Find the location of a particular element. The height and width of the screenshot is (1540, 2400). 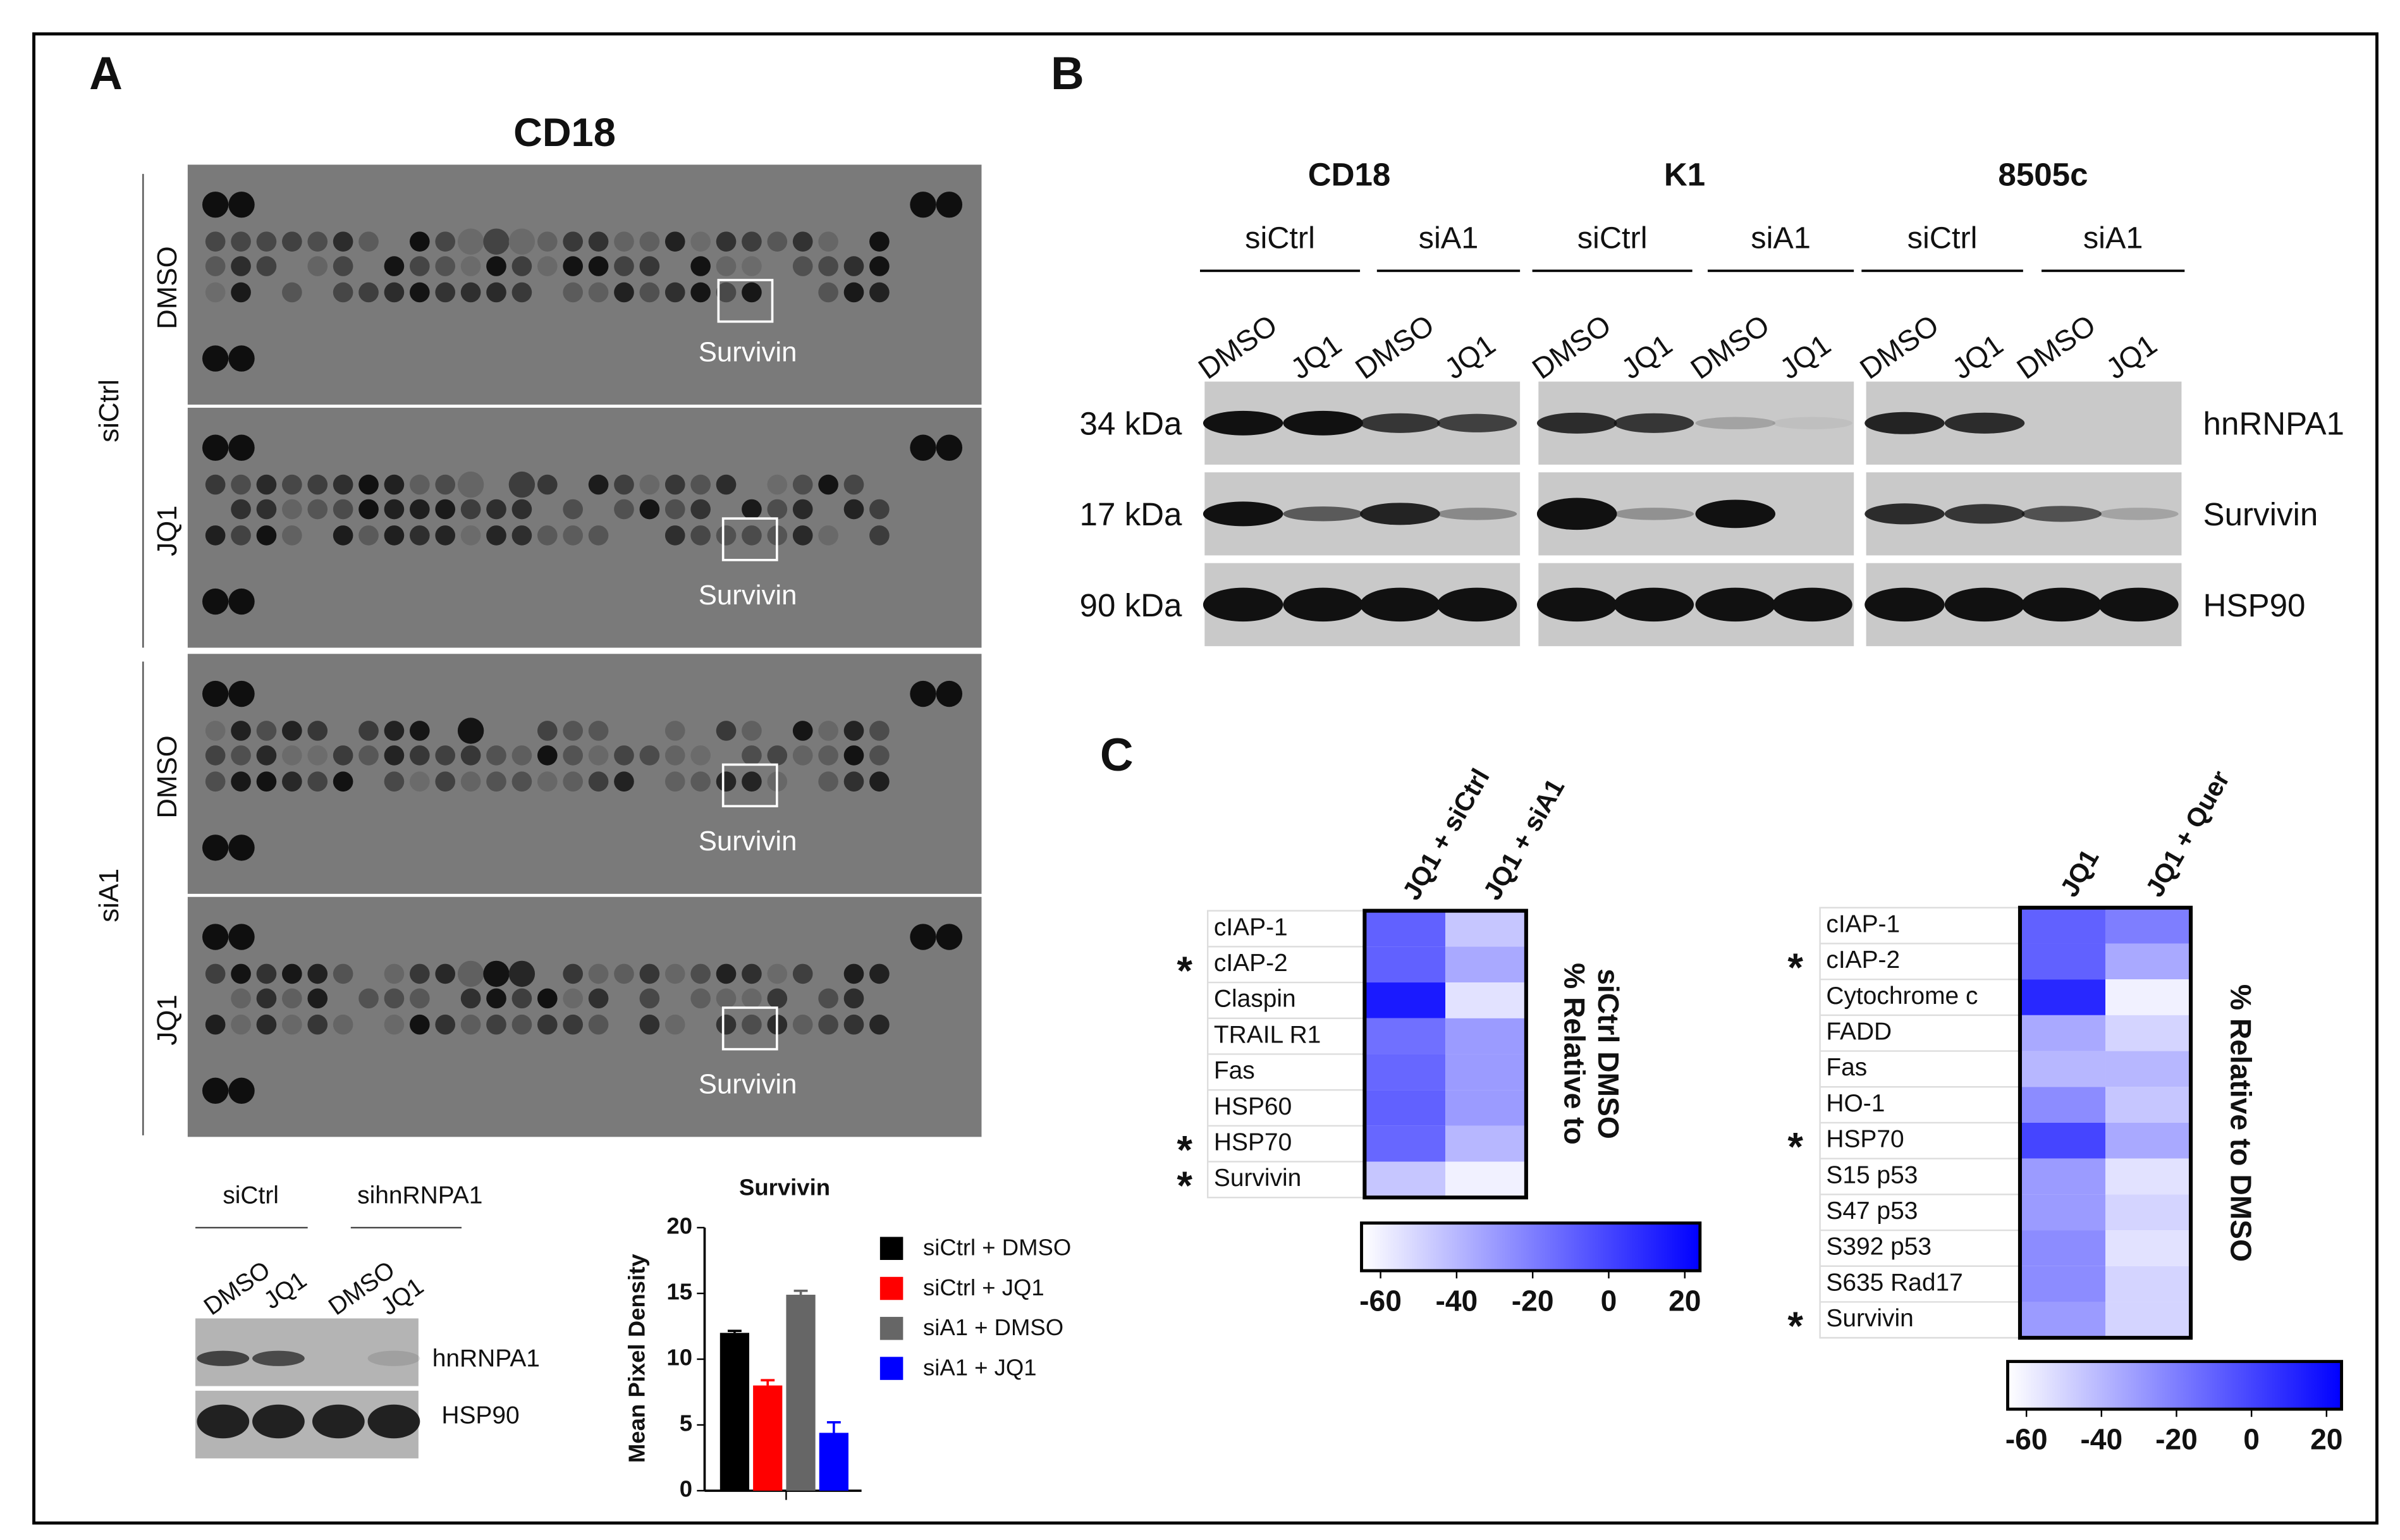

colorbar-tick-label: 0 is located at coordinates (2252, 1438).